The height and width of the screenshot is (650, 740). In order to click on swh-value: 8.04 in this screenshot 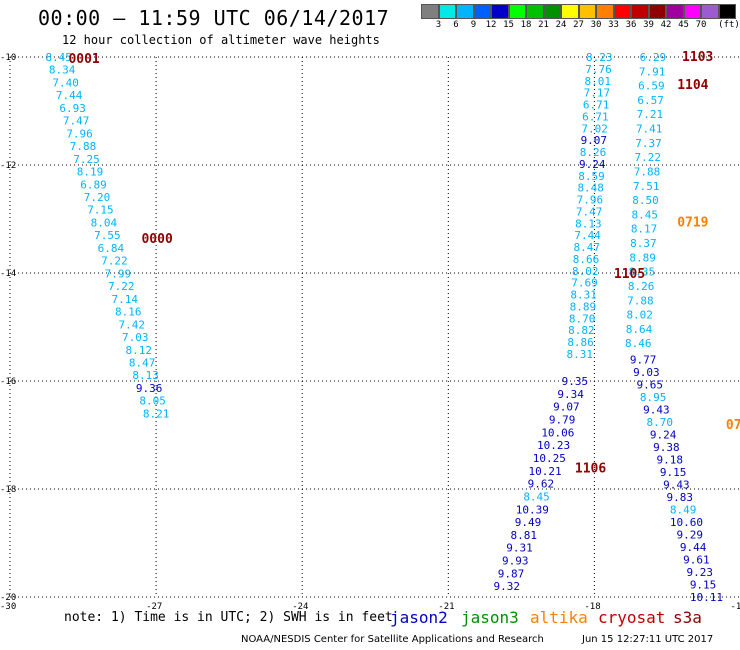, I will do `click(104, 222)`.